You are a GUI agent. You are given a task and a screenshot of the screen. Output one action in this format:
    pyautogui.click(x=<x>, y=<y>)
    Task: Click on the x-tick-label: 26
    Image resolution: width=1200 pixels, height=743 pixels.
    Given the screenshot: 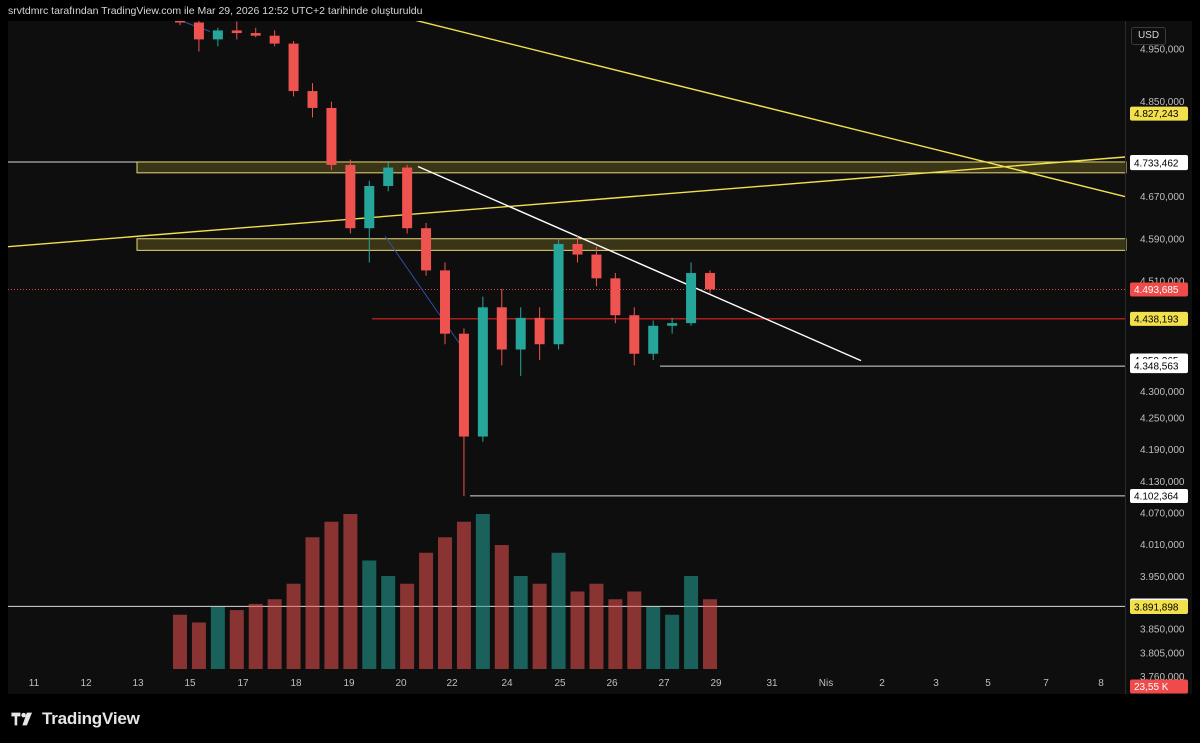 What is the action you would take?
    pyautogui.click(x=612, y=683)
    